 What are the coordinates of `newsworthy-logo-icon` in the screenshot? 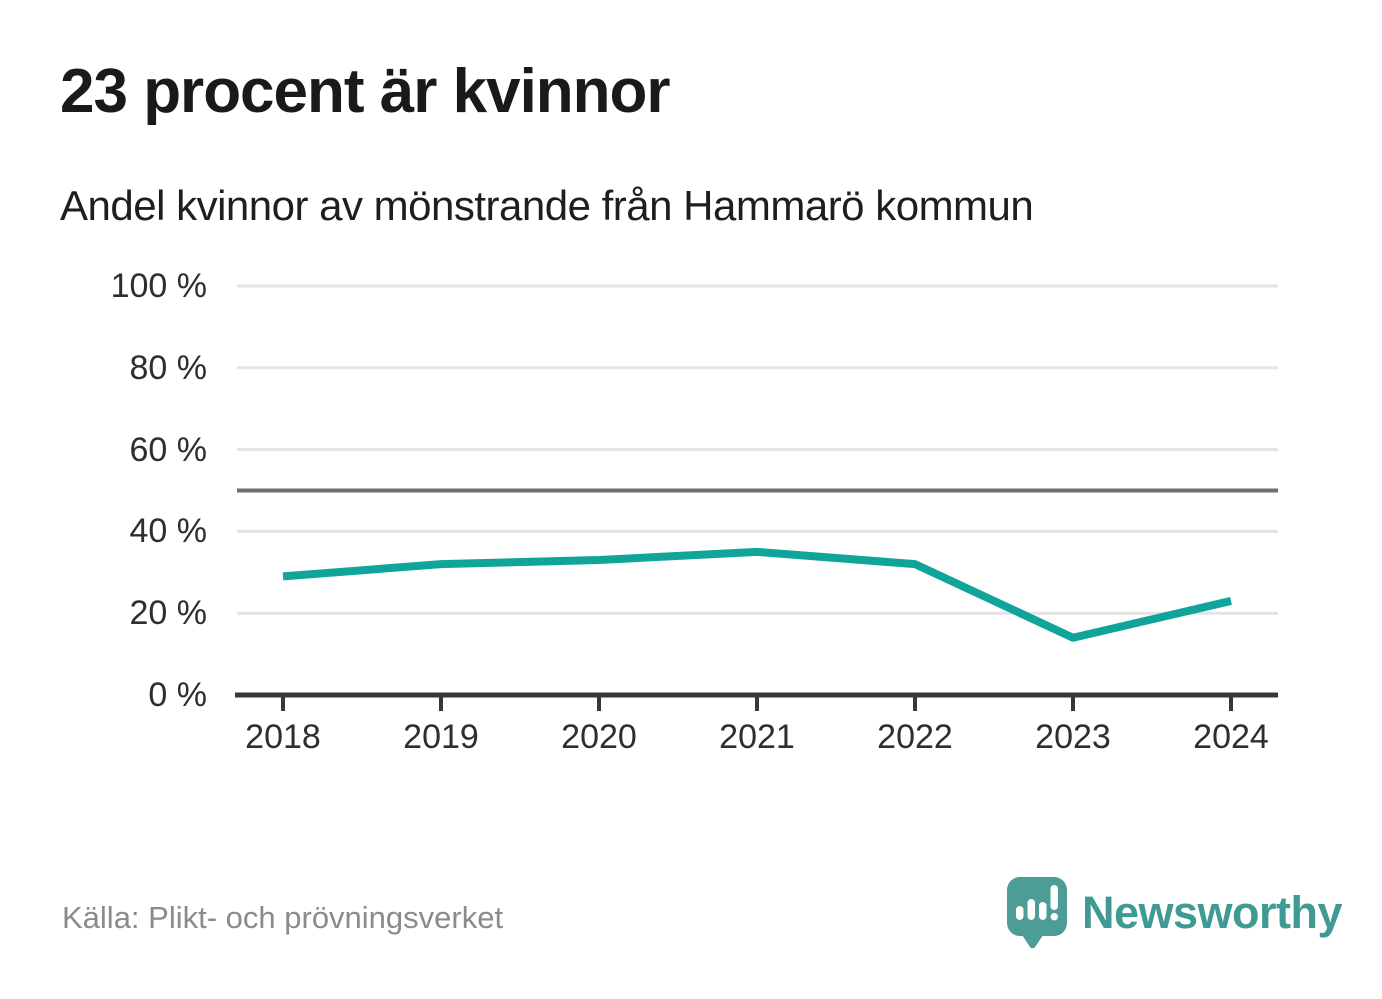 It's located at (1037, 913).